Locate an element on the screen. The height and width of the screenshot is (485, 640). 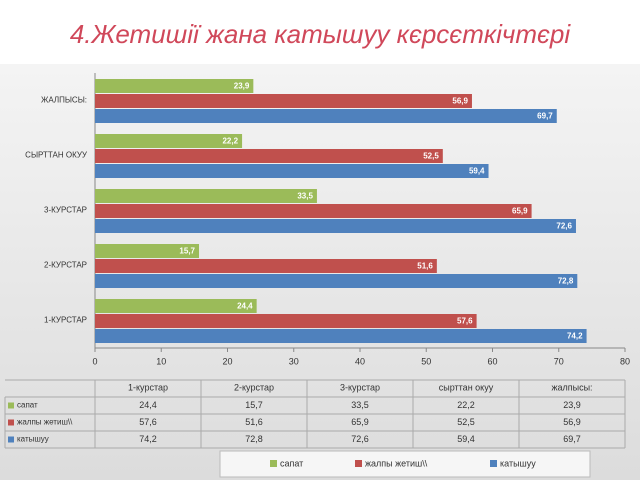
table-cell: 72,8 is located at coordinates (254, 439).